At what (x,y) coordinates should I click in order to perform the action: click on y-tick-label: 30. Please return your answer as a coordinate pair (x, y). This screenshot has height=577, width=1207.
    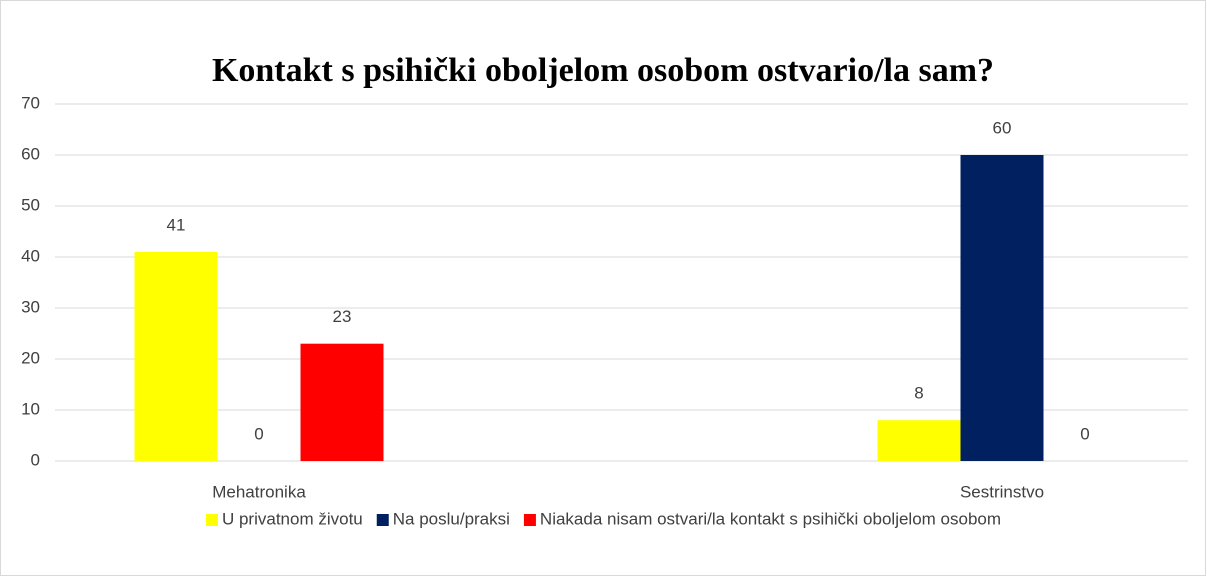
    Looking at the image, I should click on (30, 306).